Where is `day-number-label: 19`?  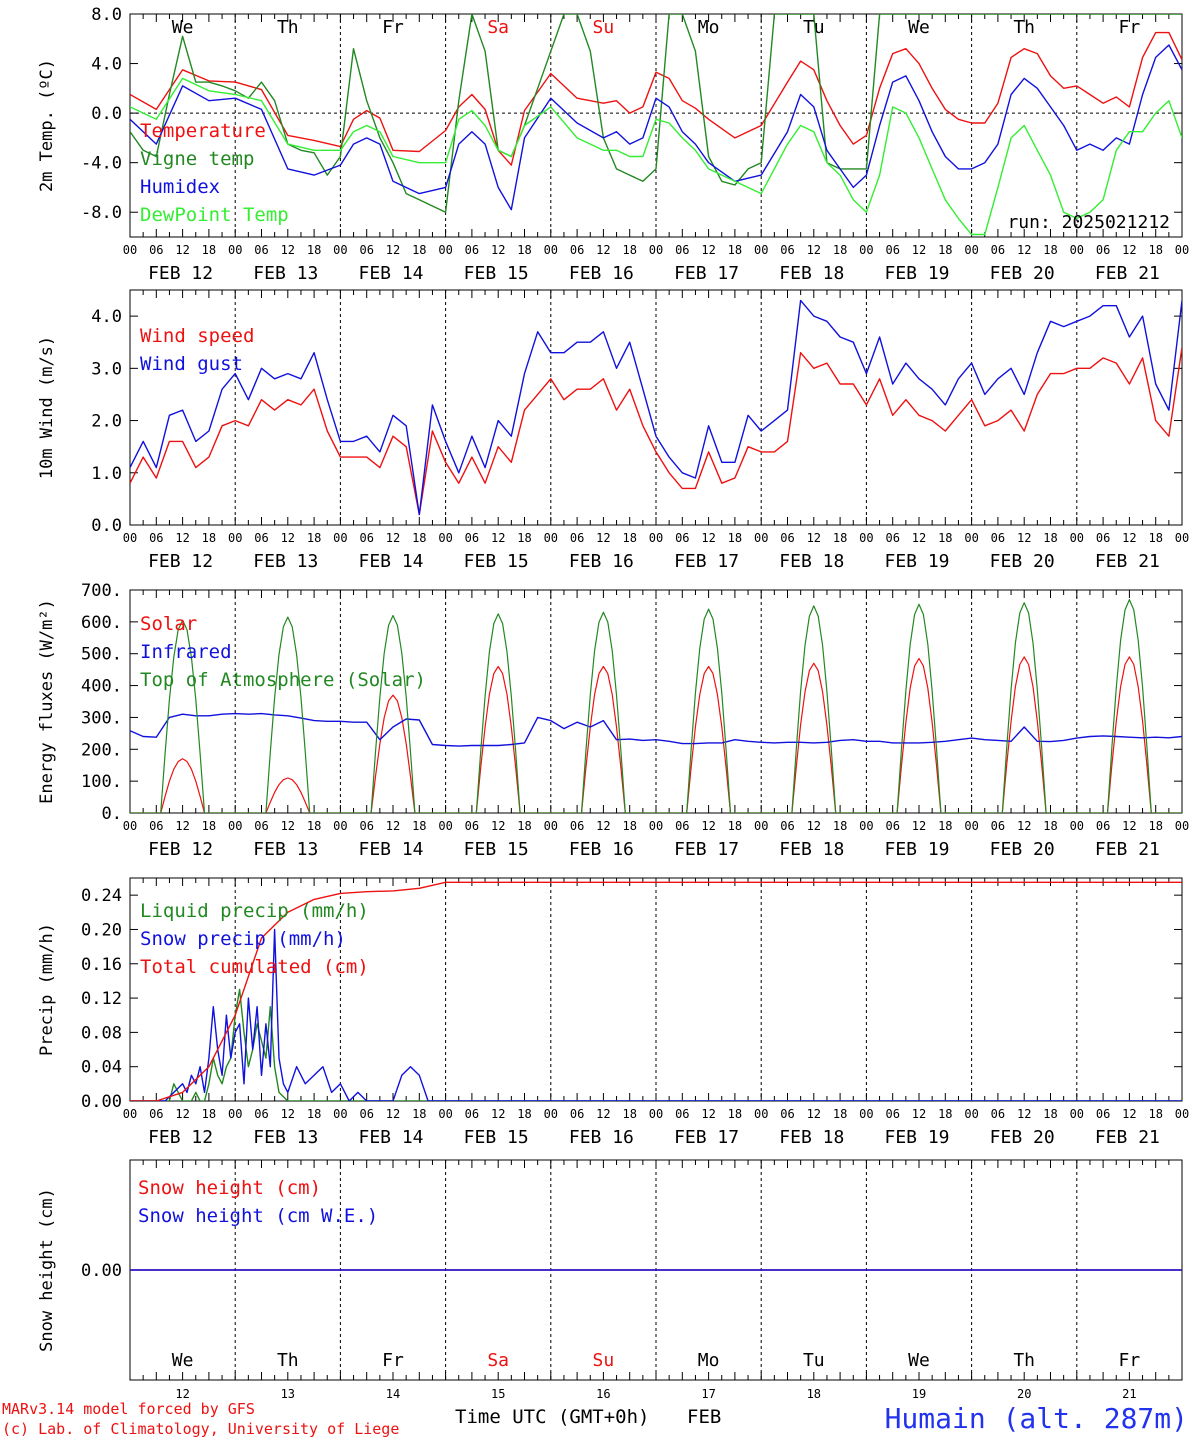 day-number-label: 19 is located at coordinates (919, 1394).